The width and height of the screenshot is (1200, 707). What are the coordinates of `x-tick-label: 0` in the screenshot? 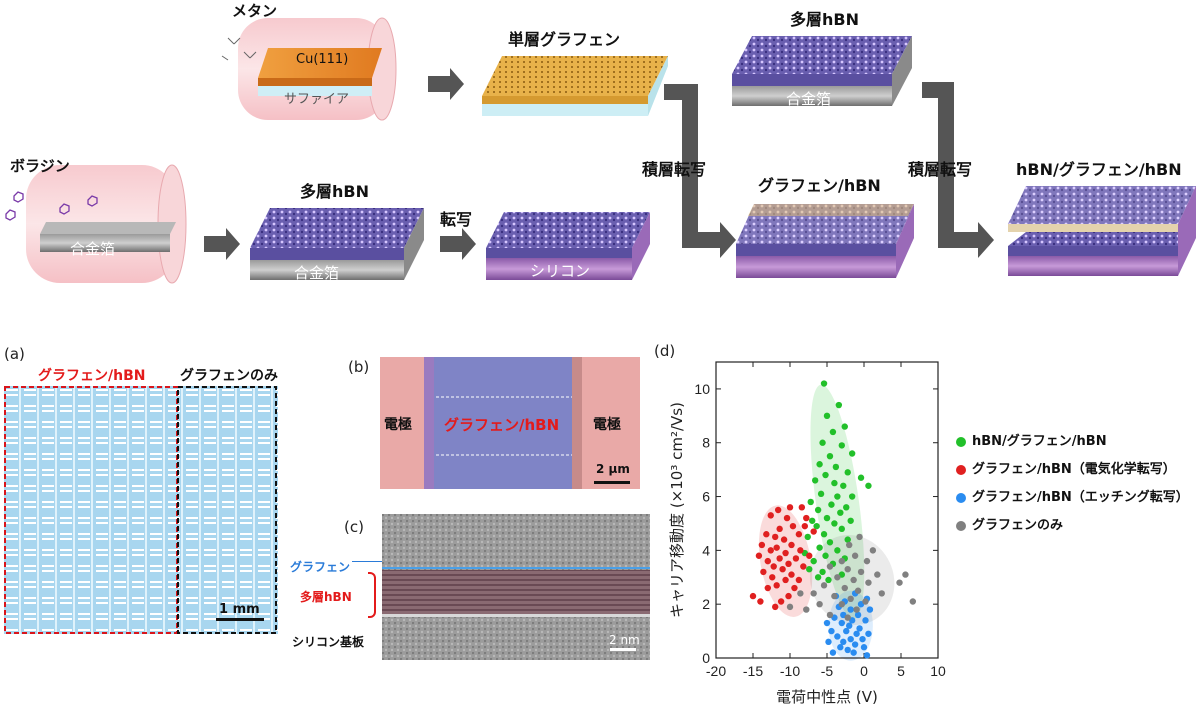 It's located at (864, 671).